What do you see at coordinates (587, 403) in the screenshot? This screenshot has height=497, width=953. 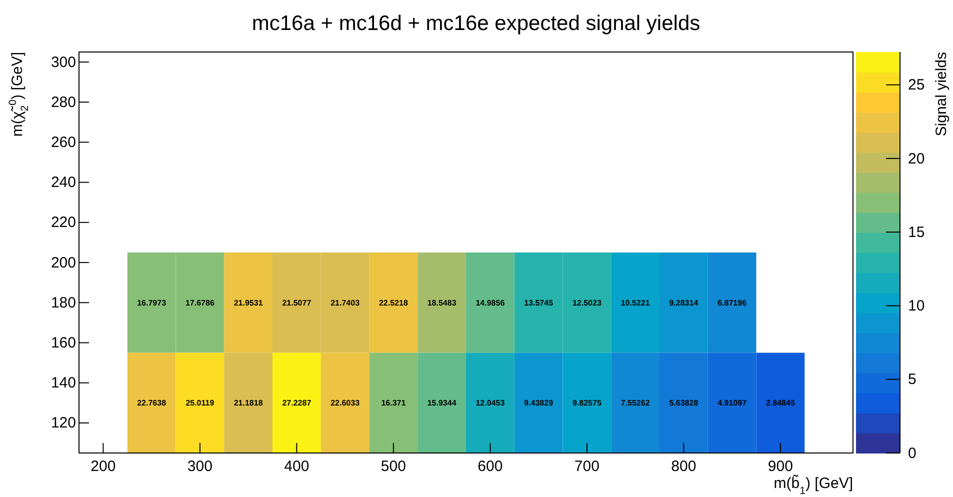 I see `data-label: 9.82575` at bounding box center [587, 403].